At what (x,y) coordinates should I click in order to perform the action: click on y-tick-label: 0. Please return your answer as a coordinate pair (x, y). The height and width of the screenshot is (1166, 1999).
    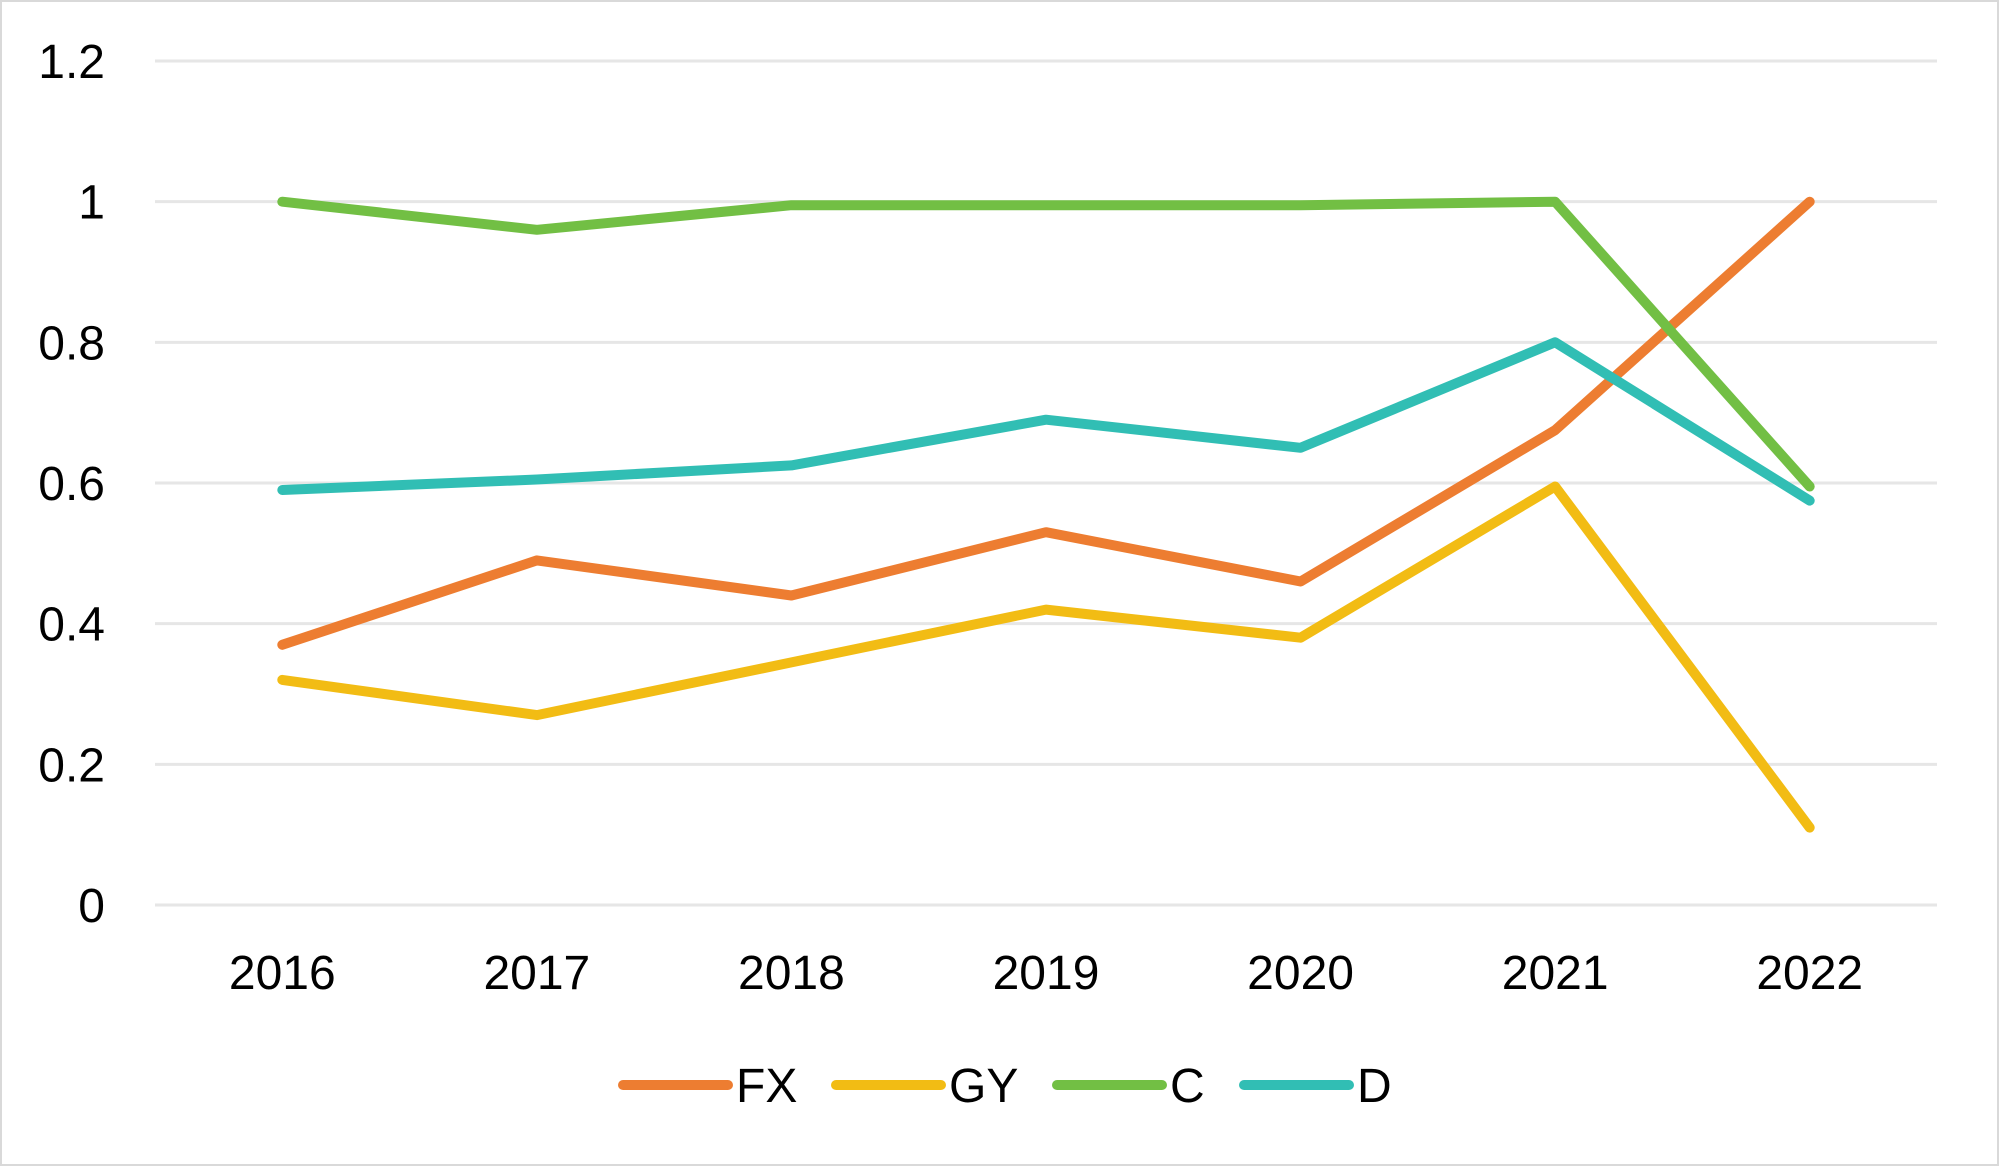
    Looking at the image, I should click on (91, 906).